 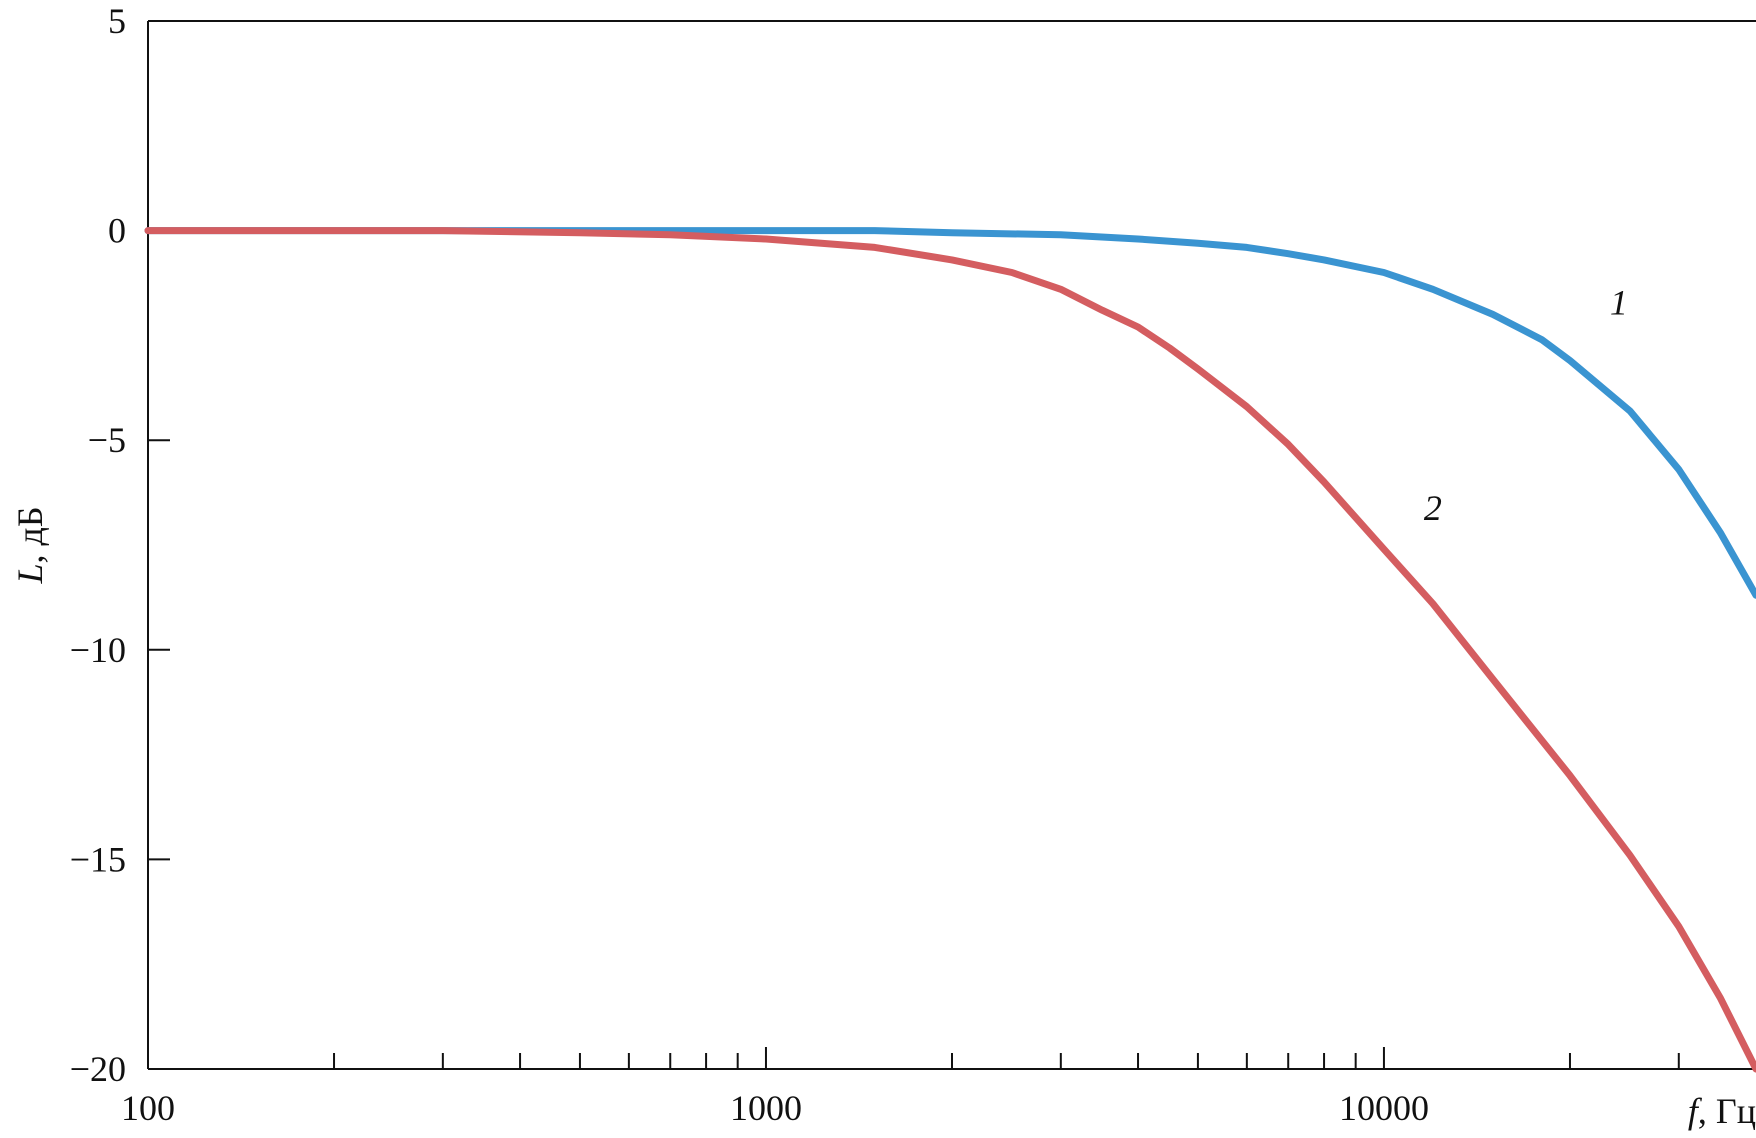 What do you see at coordinates (120, 545) in the screenshot?
I see `y-ticks: 5 0 −5 −10 −15 −20` at bounding box center [120, 545].